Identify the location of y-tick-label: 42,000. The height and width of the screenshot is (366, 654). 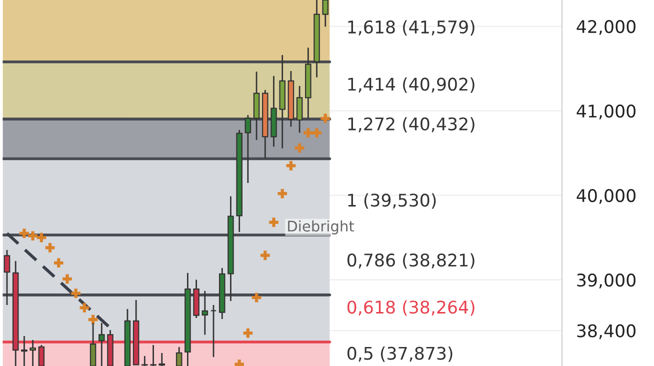
(606, 27).